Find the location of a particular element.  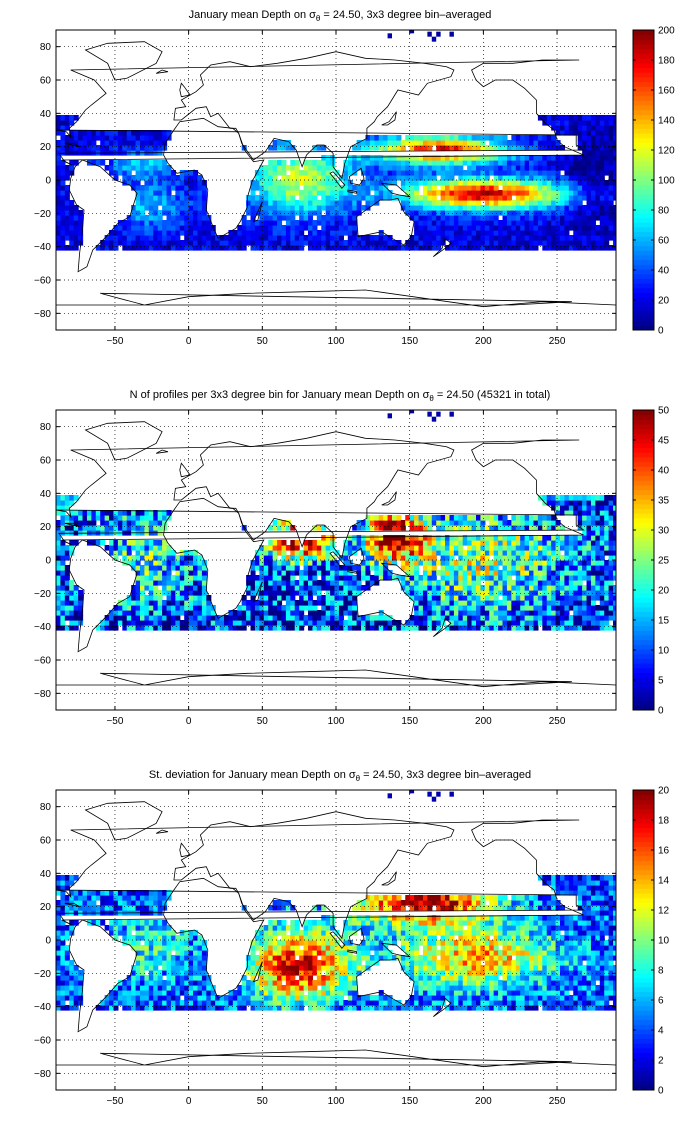

colorbar-tick-label: 180 is located at coordinates (666, 61).